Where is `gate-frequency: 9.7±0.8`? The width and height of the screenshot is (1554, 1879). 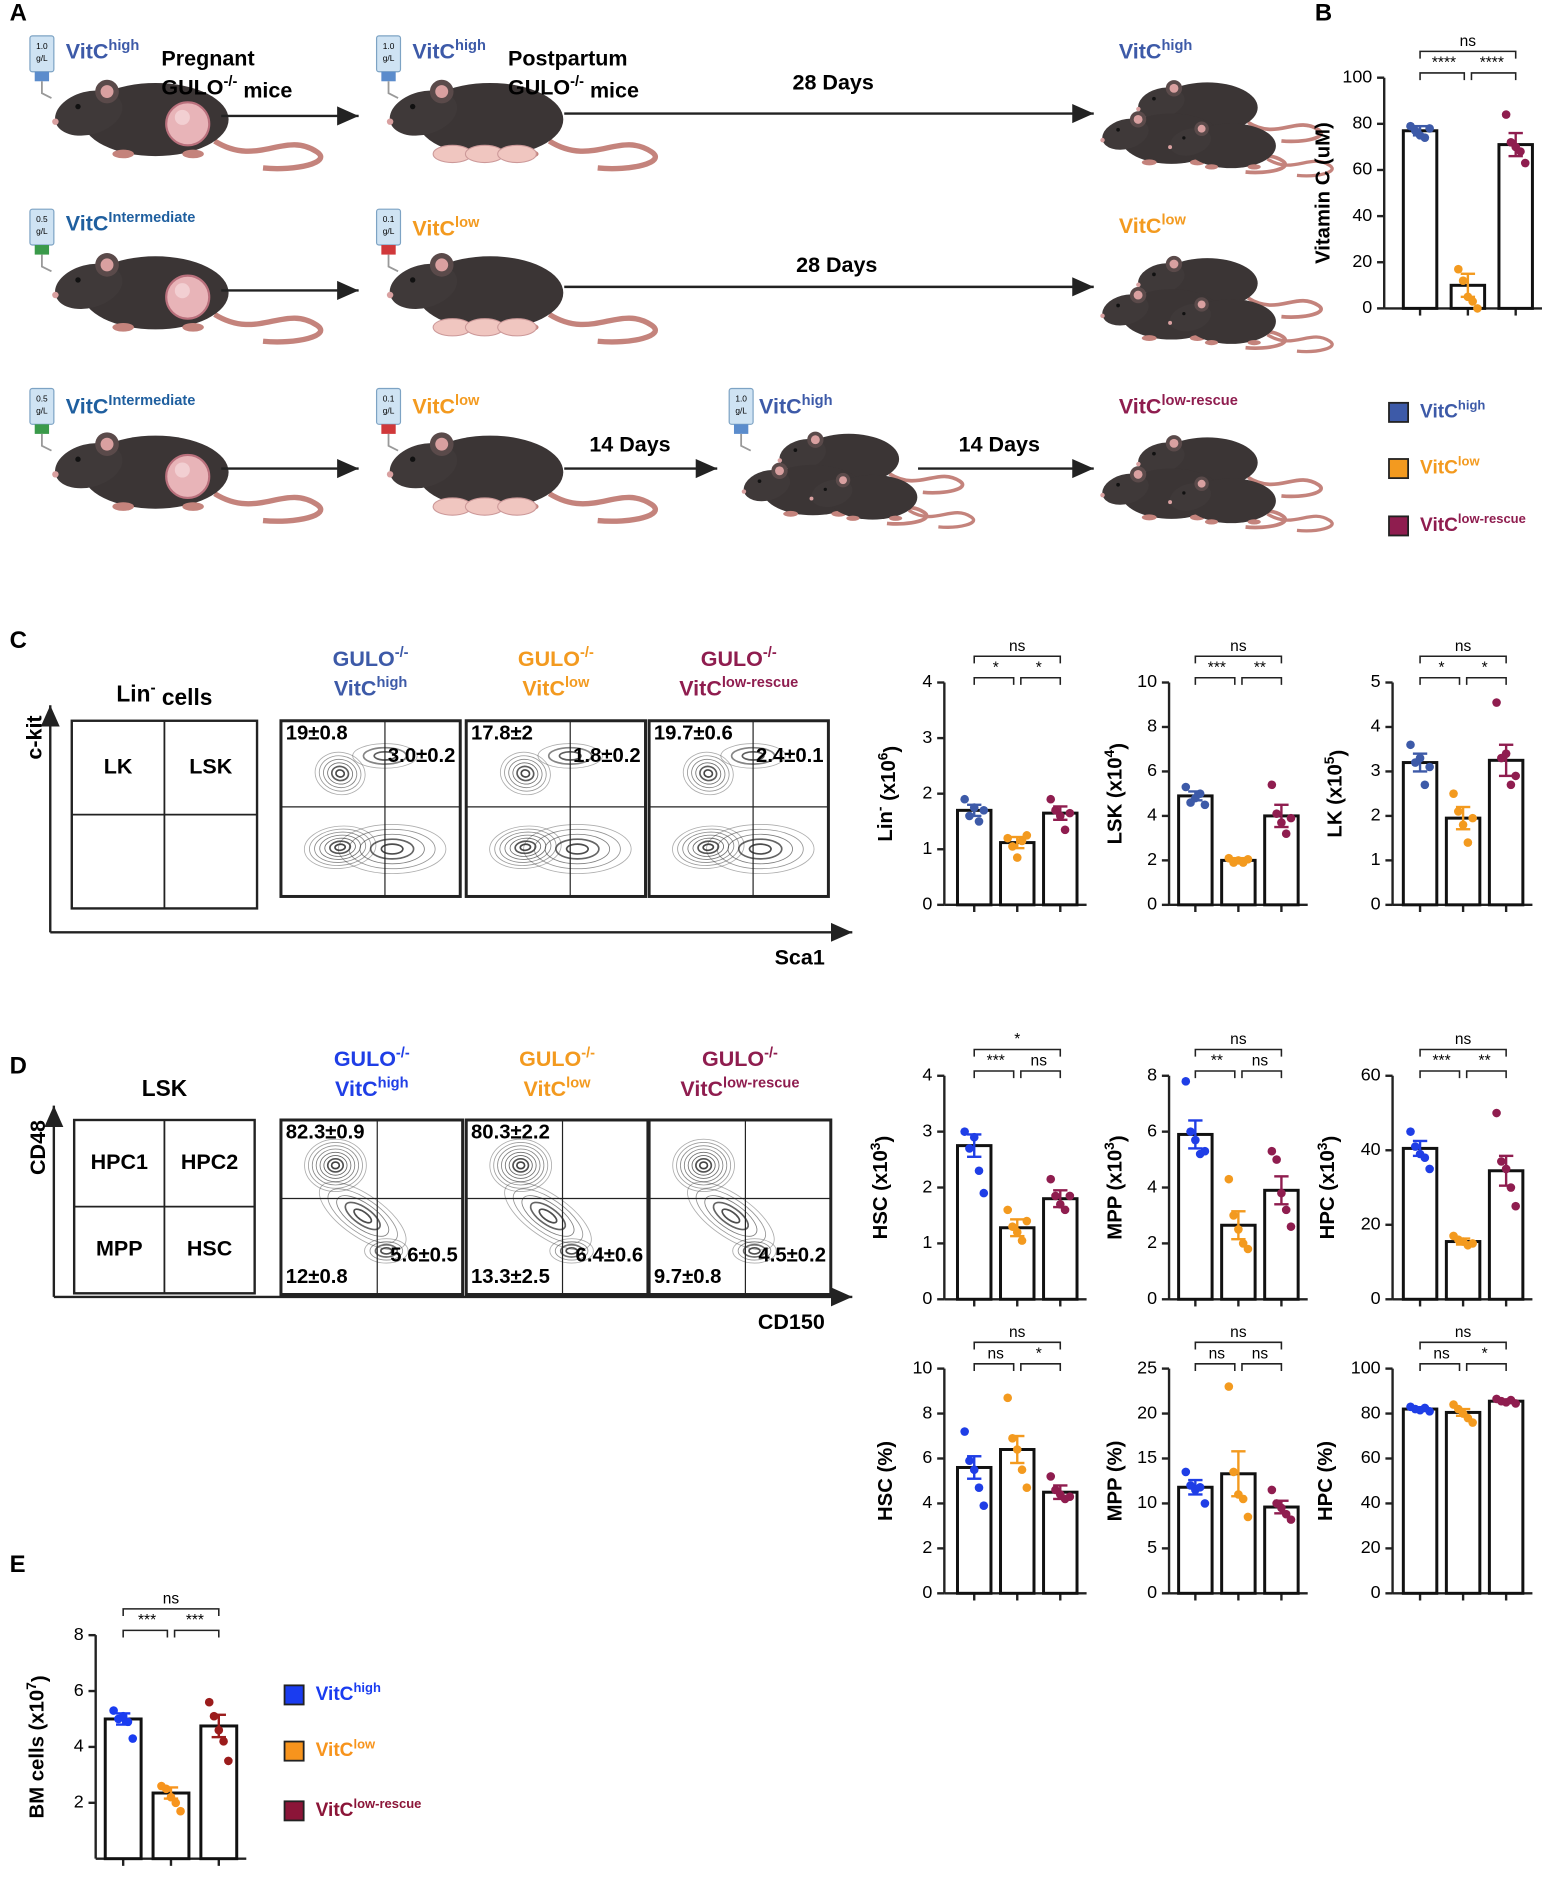 gate-frequency: 9.7±0.8 is located at coordinates (688, 1277).